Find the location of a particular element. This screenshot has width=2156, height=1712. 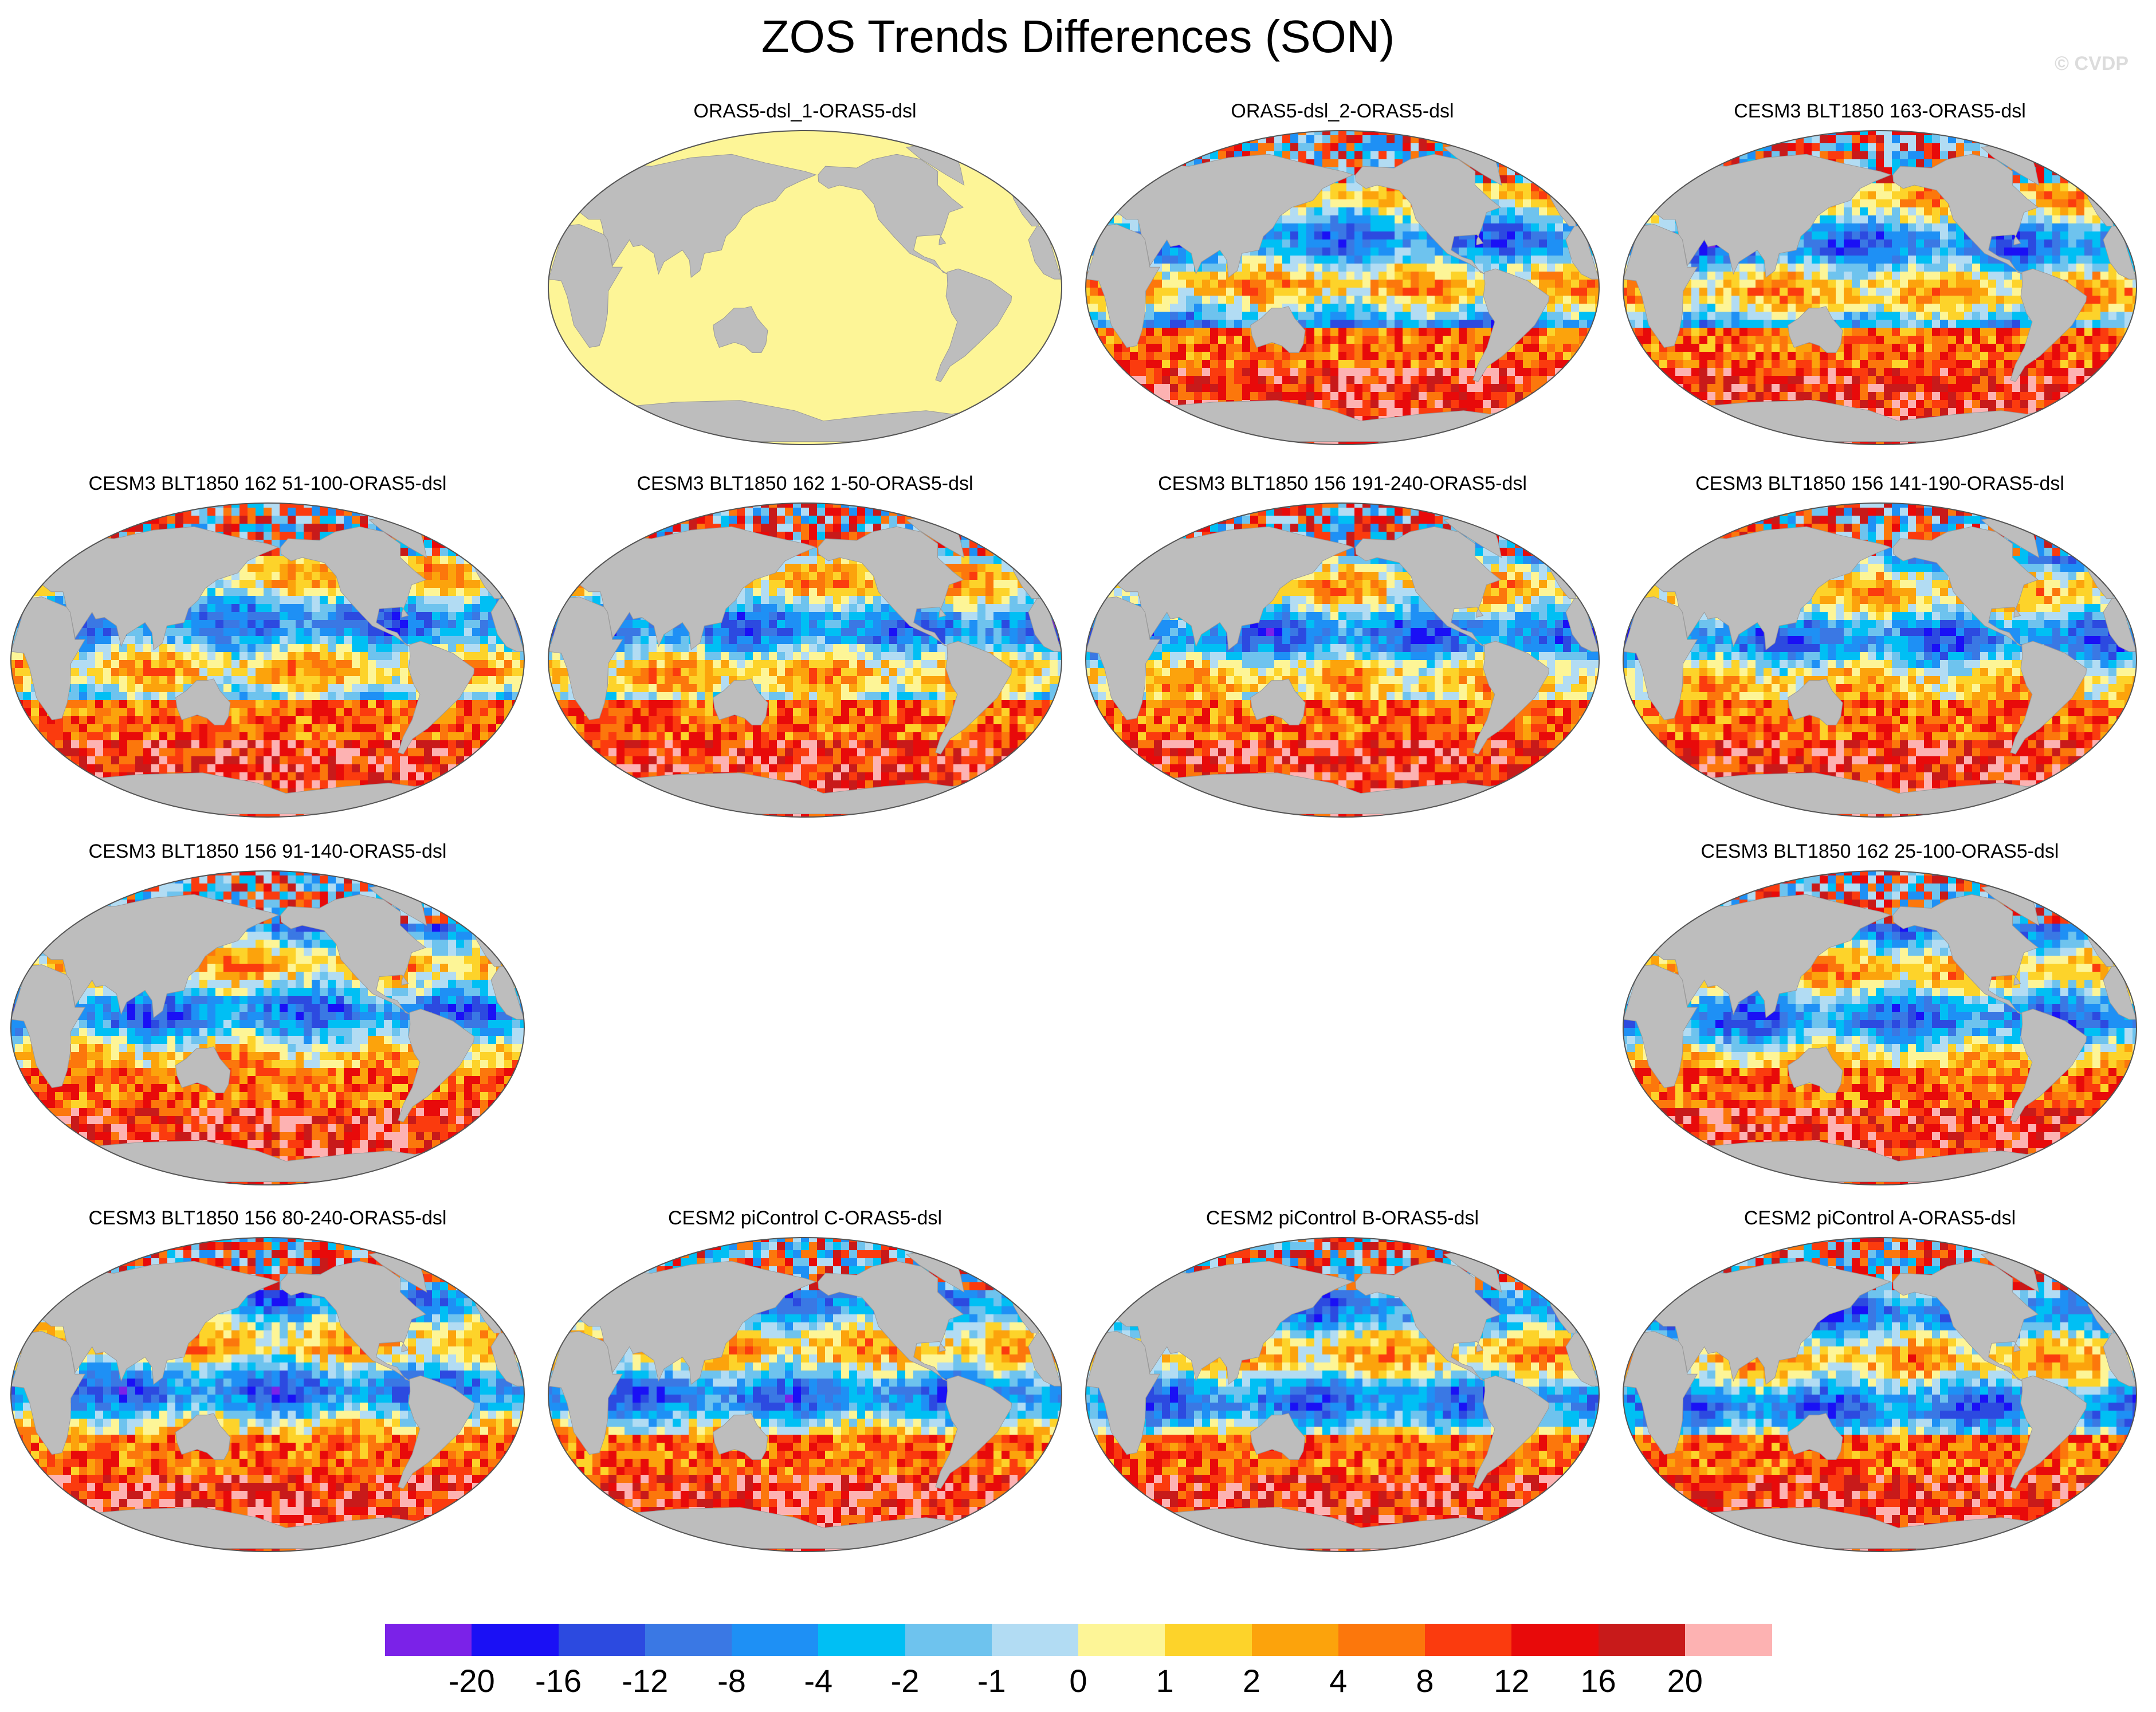

panel-title: ORAS5-dsl_1-ORAS5-dsl is located at coordinates (805, 111).